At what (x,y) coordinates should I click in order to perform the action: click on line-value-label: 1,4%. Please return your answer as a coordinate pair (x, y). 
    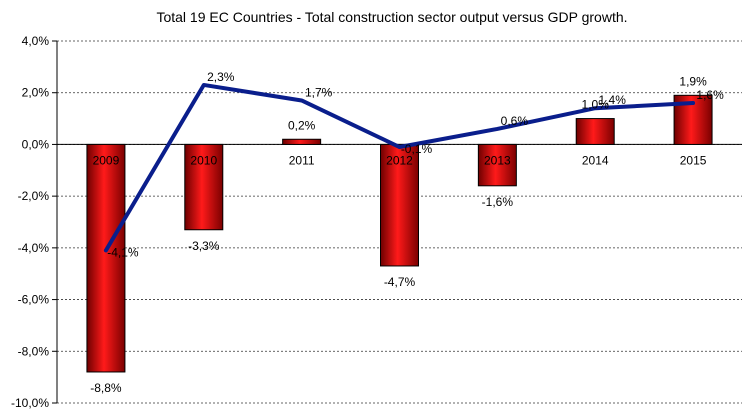
    Looking at the image, I should click on (613, 100).